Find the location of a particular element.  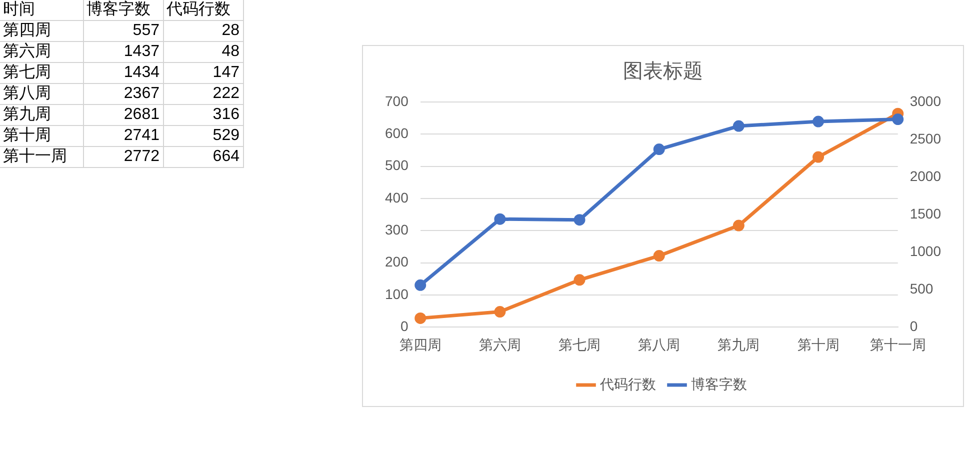

data-label: 529 is located at coordinates (203, 136).